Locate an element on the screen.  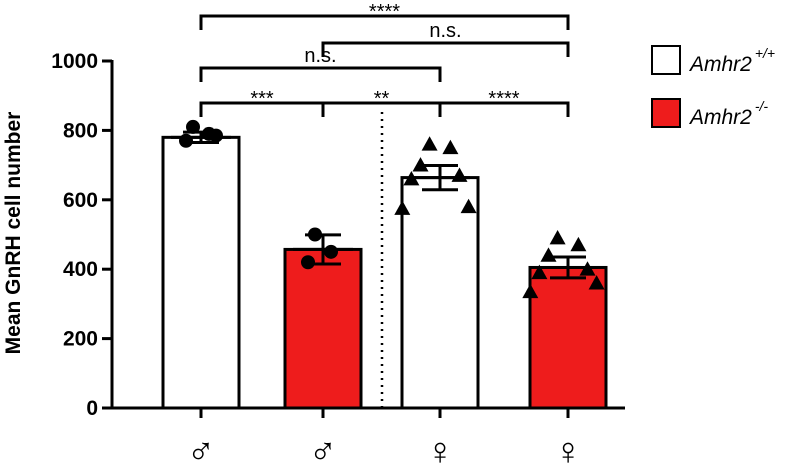
y-tick-label: 0 is located at coordinates (92, 408).